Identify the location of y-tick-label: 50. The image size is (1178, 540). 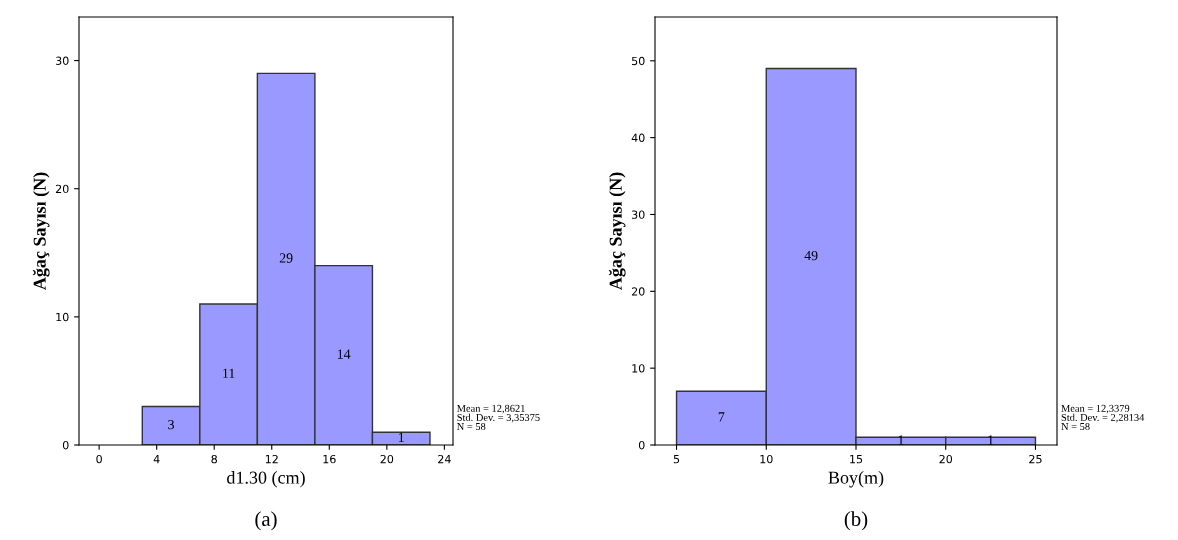
(638, 61).